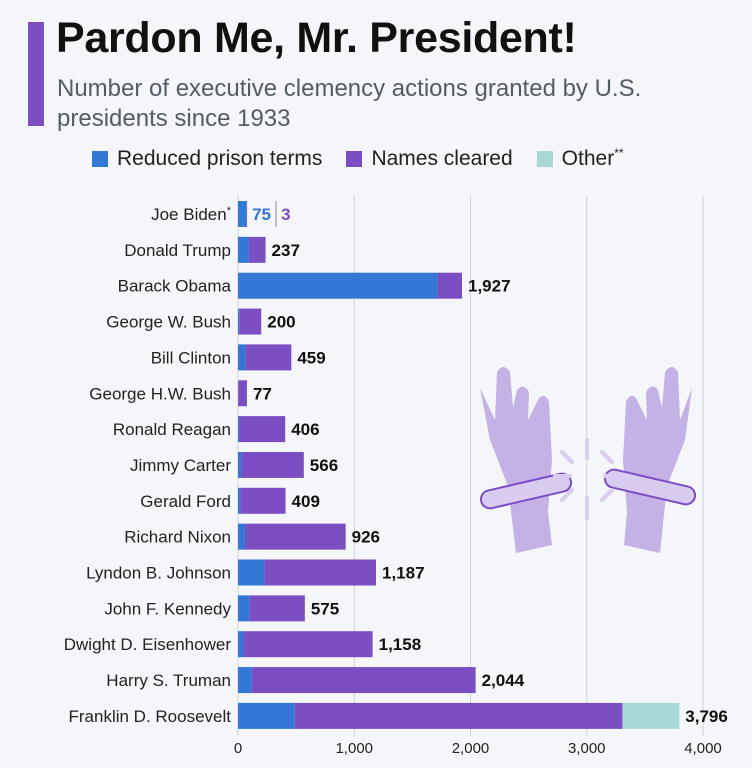  What do you see at coordinates (36, 74) in the screenshot?
I see `title-accent-bar` at bounding box center [36, 74].